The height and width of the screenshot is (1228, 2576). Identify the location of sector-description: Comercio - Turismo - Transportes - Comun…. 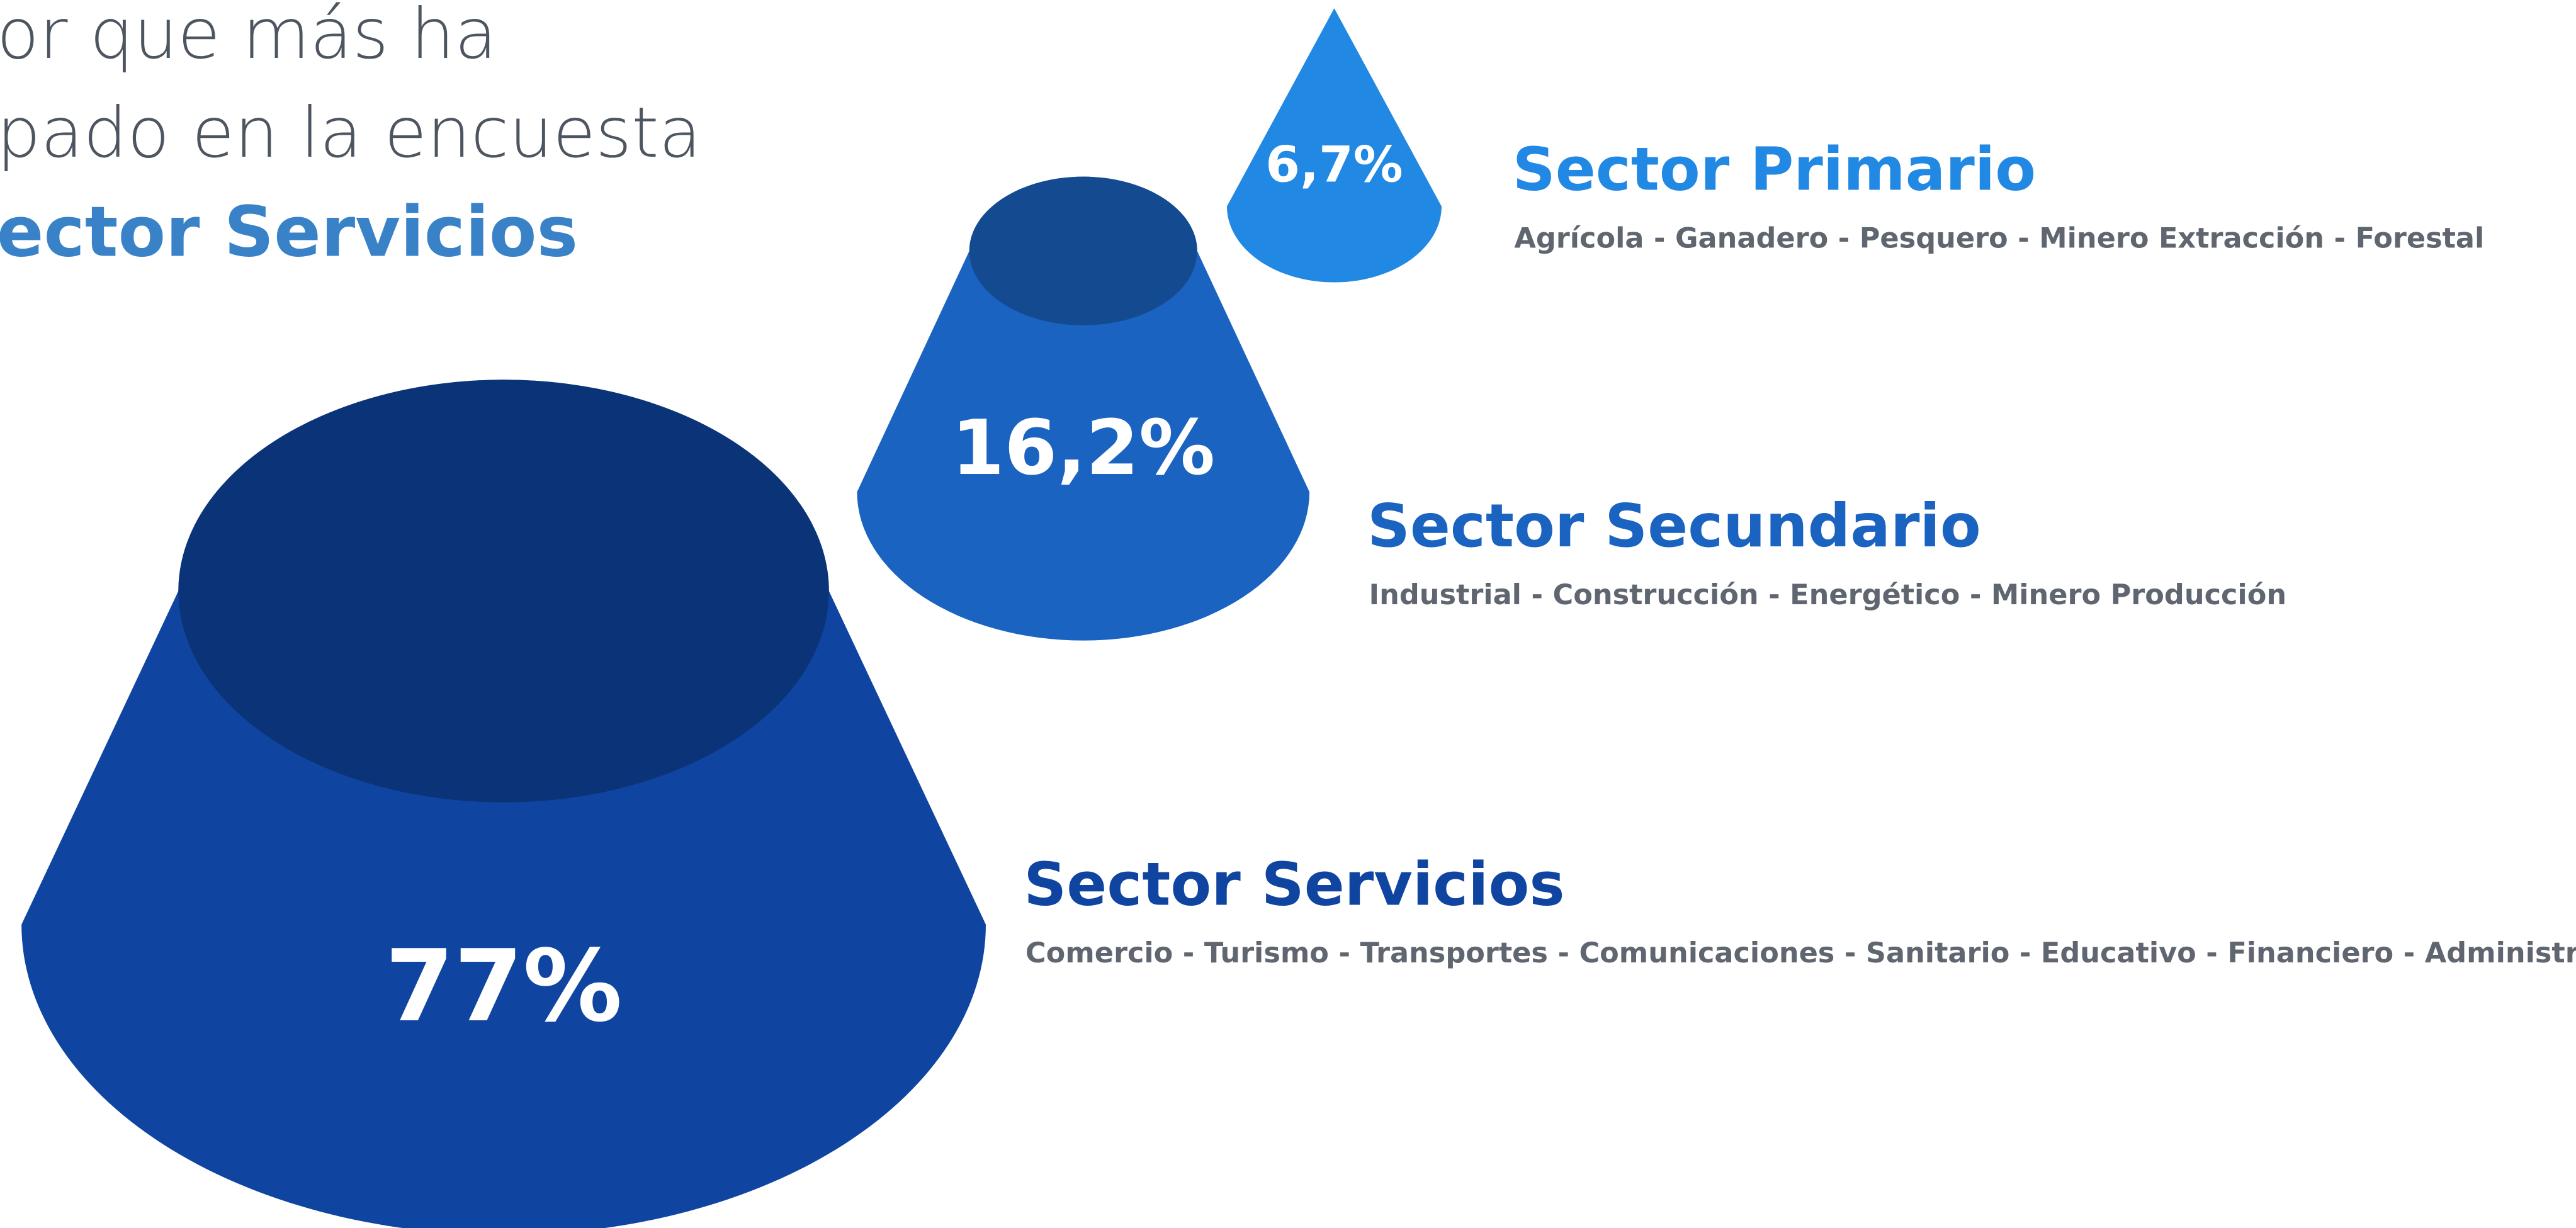
(1800, 953).